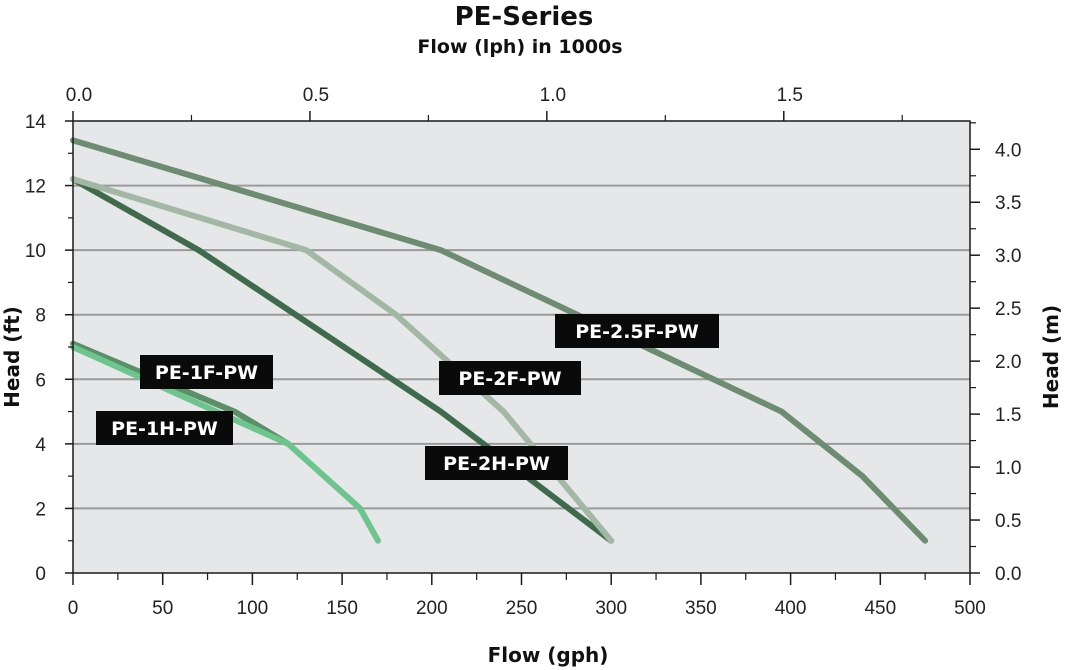 The image size is (1066, 670). Describe the element at coordinates (36, 122) in the screenshot. I see `y-tick-label: 14` at that location.